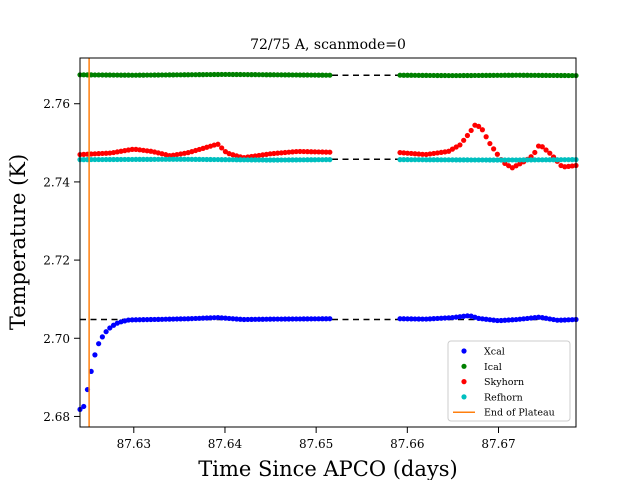  What do you see at coordinates (61, 260) in the screenshot?
I see `y-axis: 2.68 2.70 2.72 2.74 2.76` at bounding box center [61, 260].